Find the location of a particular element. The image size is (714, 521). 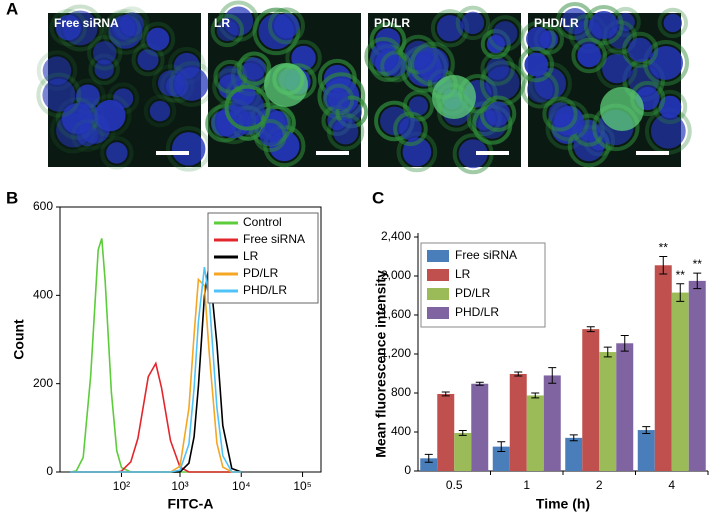

image-label: PHD/LR is located at coordinates (556, 23).